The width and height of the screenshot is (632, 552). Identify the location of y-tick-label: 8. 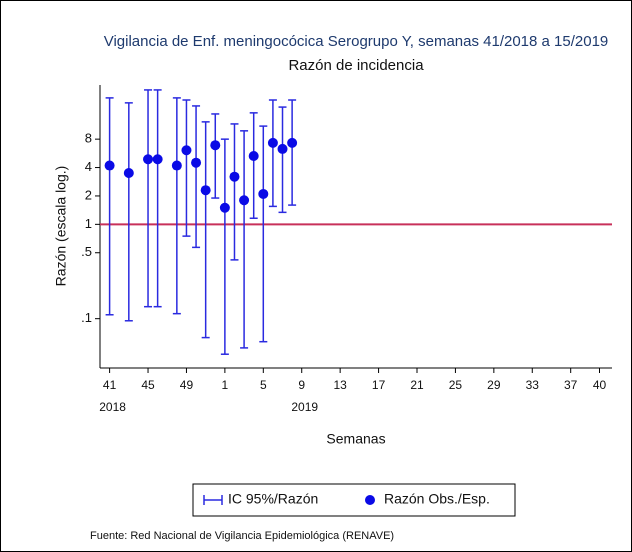
(88, 138).